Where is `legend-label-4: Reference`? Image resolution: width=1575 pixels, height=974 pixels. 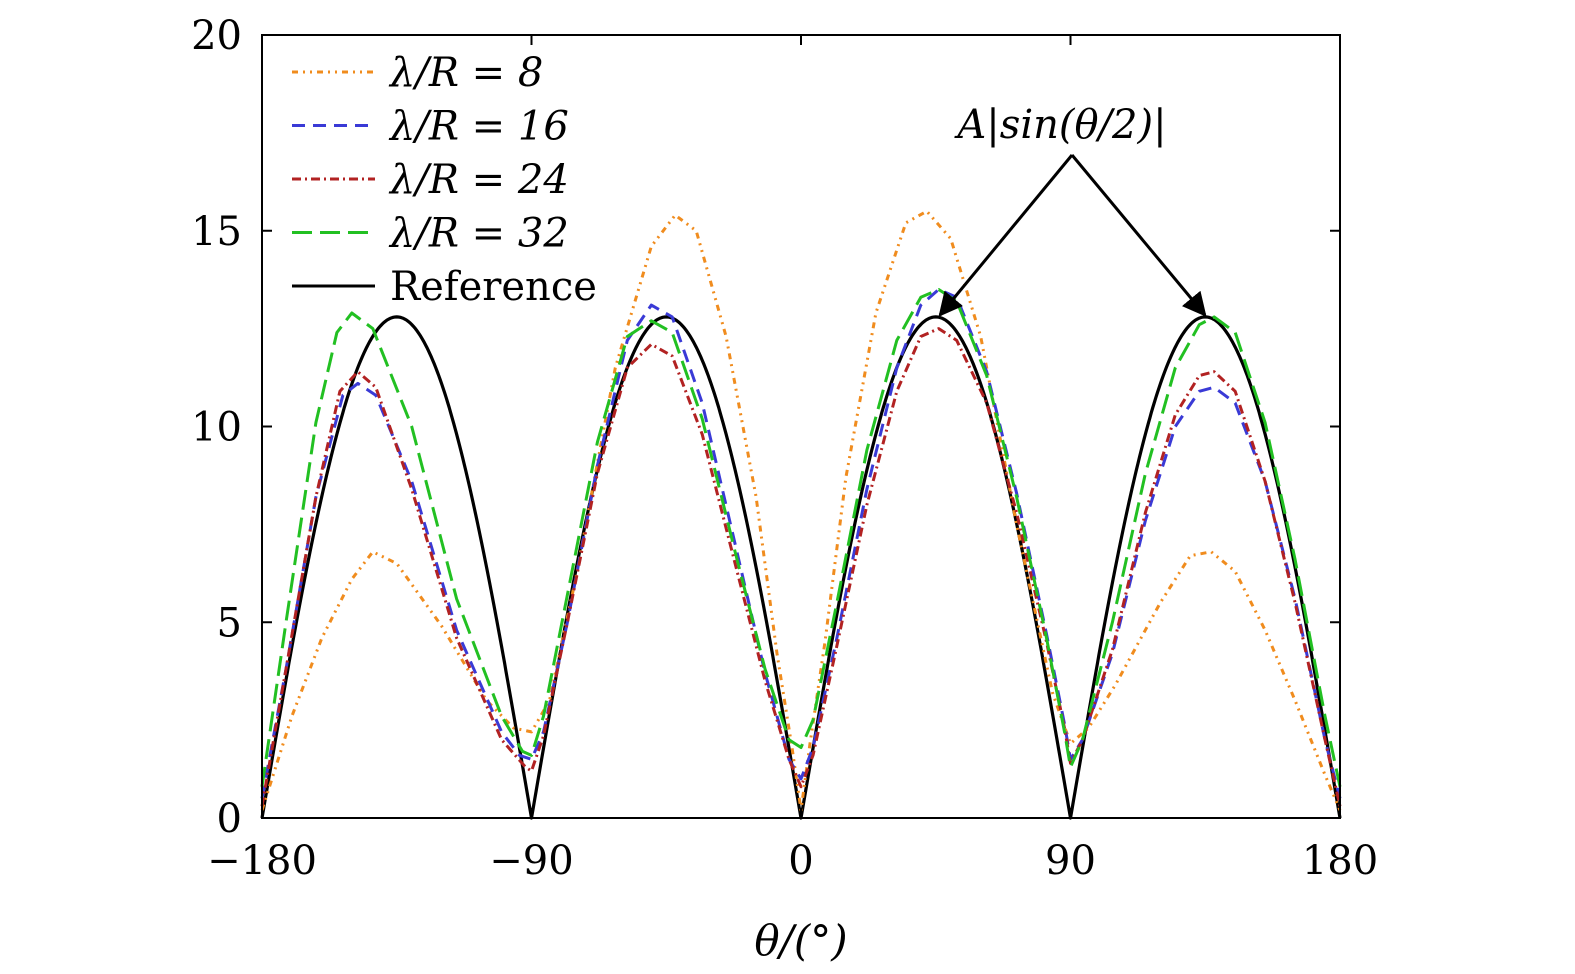 legend-label-4: Reference is located at coordinates (493, 287).